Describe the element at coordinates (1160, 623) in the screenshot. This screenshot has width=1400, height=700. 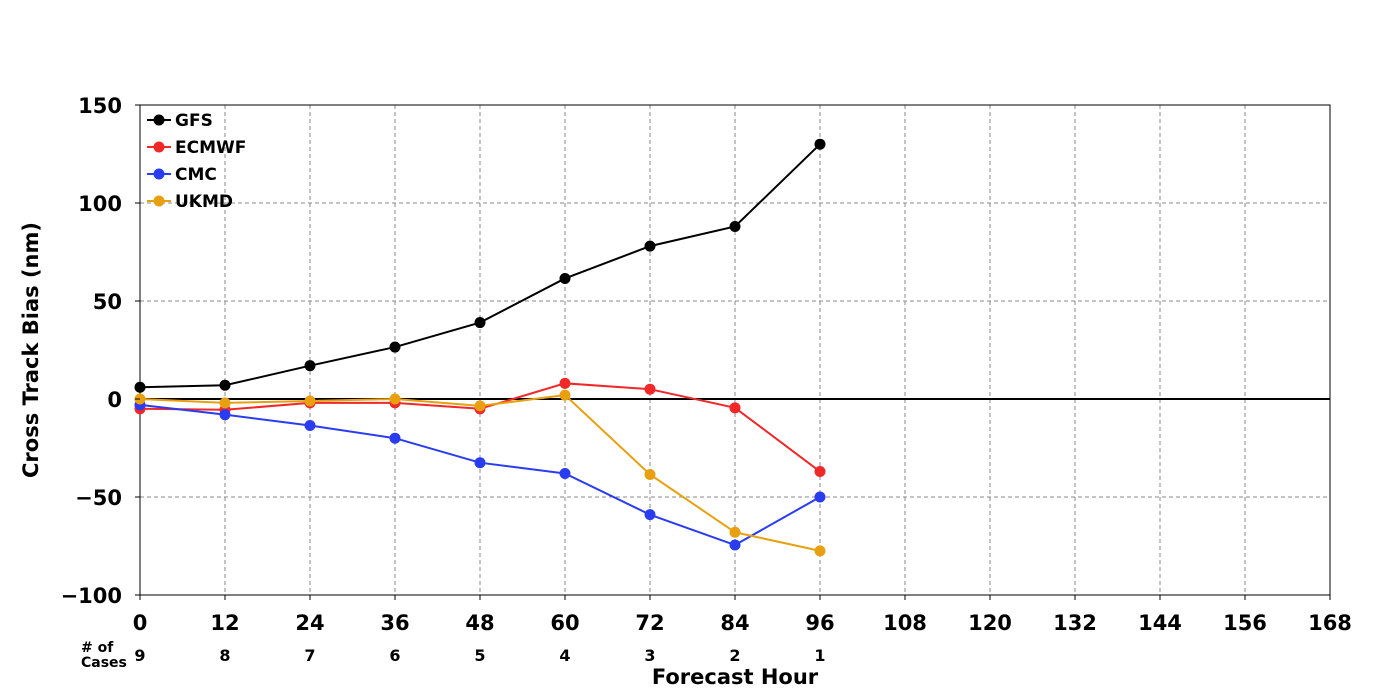
I see `x-tick-label: 144` at that location.